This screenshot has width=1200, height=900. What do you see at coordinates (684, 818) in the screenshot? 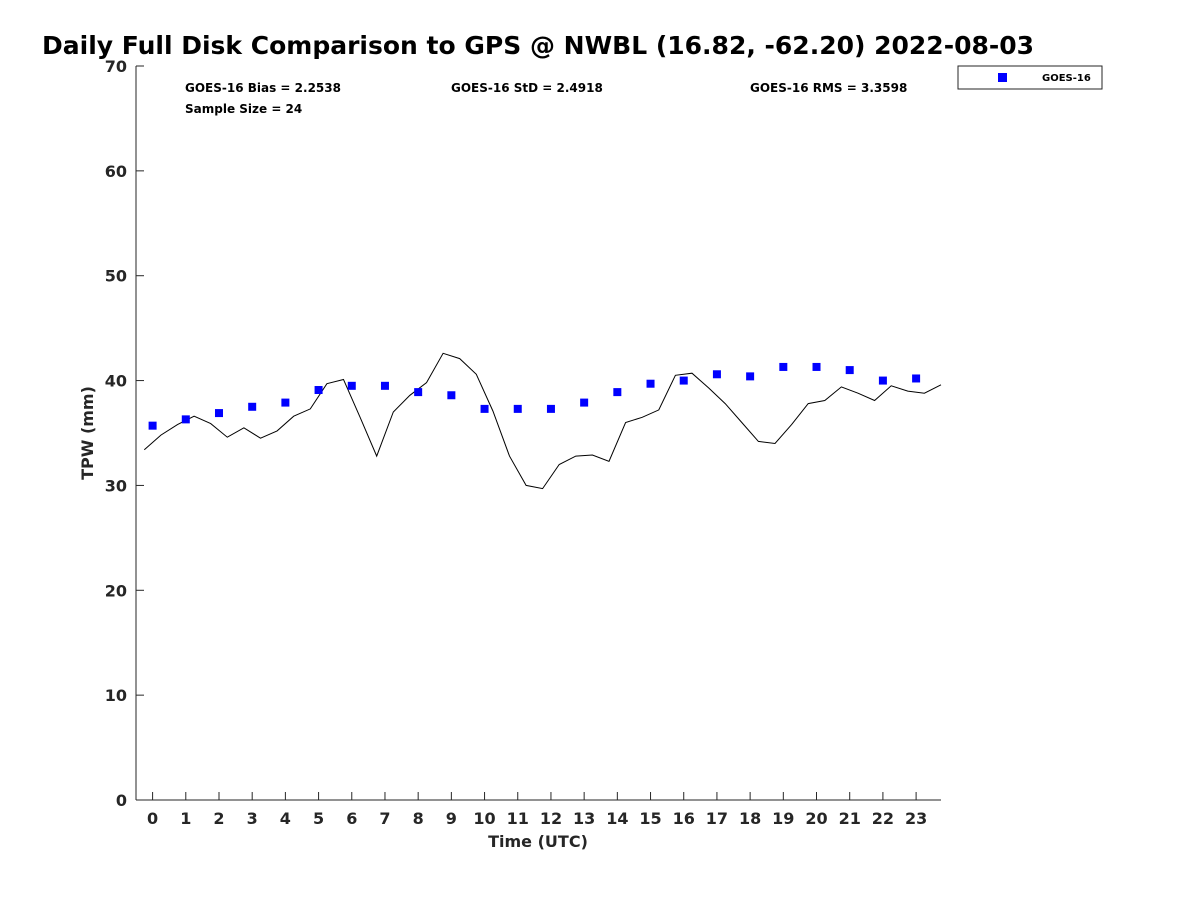
I see `x-tick-label: 16` at bounding box center [684, 818].